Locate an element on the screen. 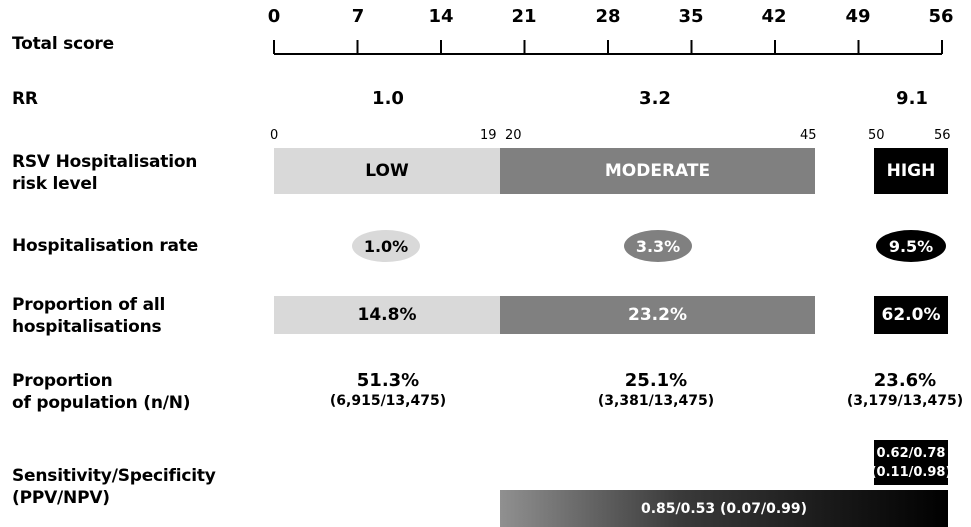 Image resolution: width=971 pixels, height=527 pixels. rr-label: RR is located at coordinates (25, 99).